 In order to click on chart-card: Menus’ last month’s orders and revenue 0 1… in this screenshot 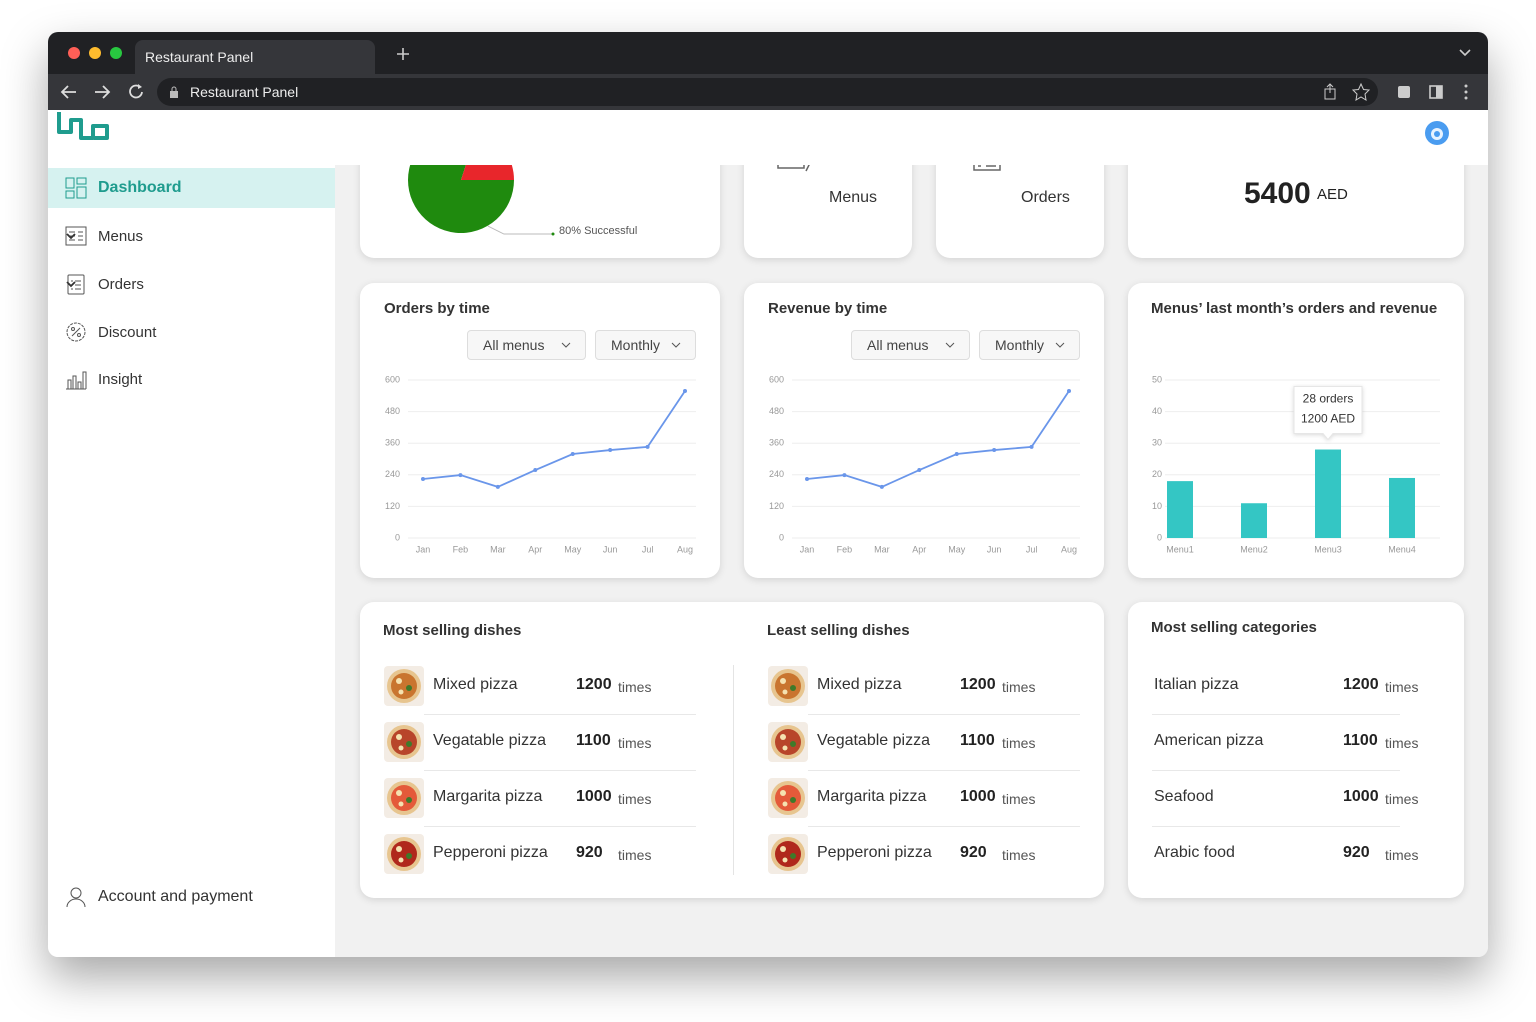, I will do `click(1296, 430)`.